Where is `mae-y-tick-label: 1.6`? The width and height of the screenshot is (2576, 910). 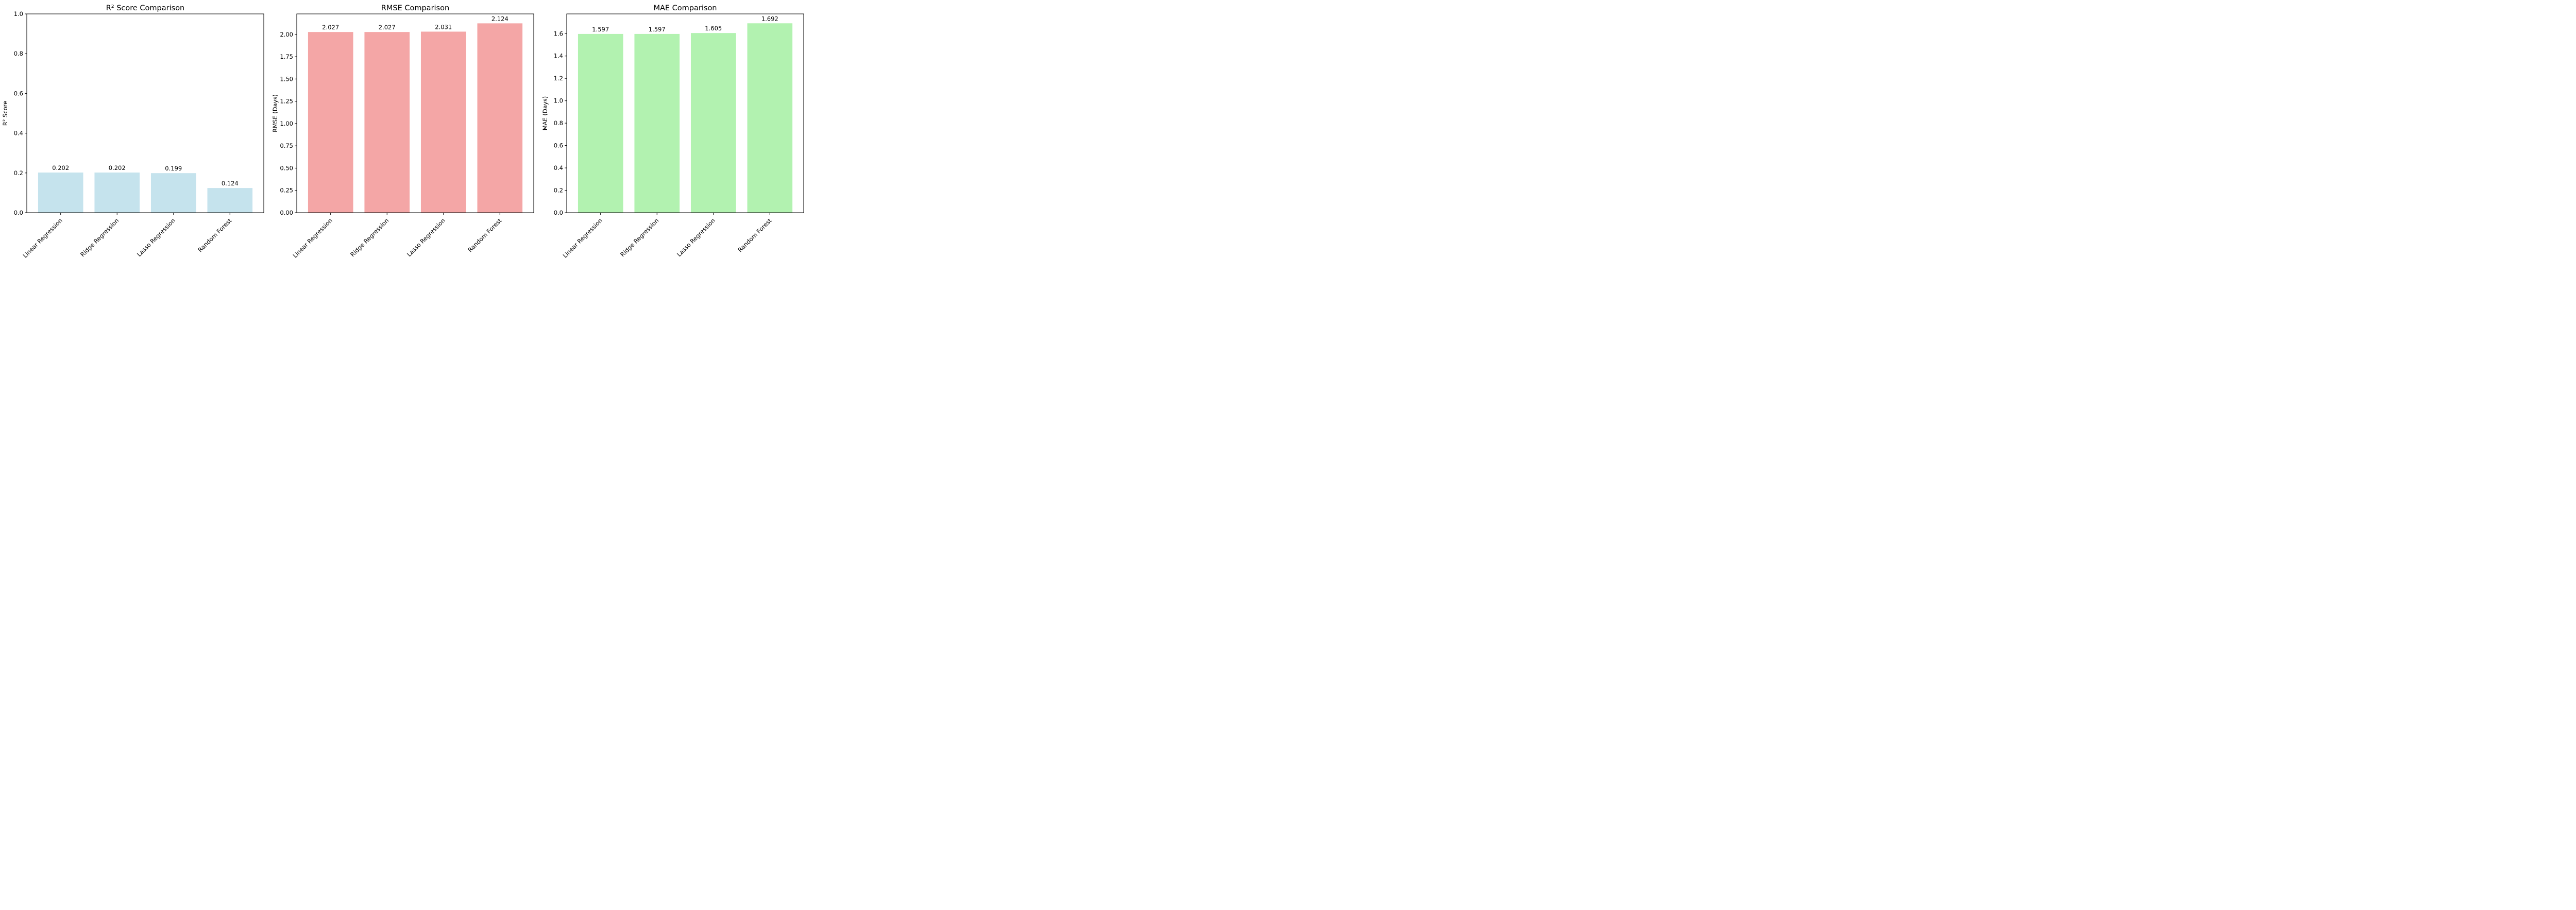
mae-y-tick-label: 1.6 is located at coordinates (558, 33).